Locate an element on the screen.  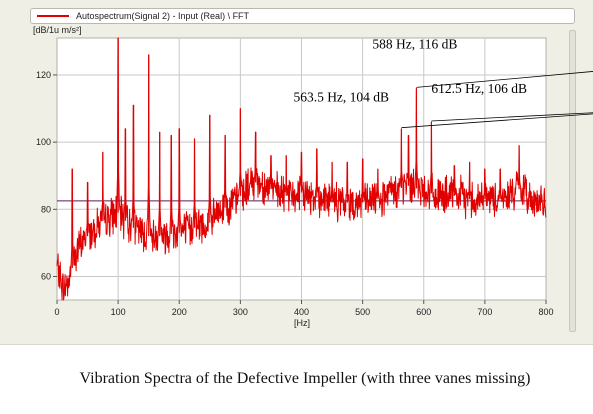
annotation-label: 588 Hz, 116 dB is located at coordinates (414, 43).